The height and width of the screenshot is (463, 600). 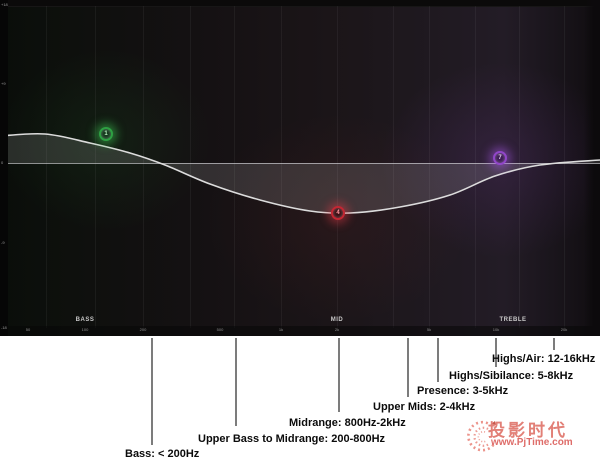 What do you see at coordinates (2, 162) in the screenshot?
I see `gain-tick-label: 0` at bounding box center [2, 162].